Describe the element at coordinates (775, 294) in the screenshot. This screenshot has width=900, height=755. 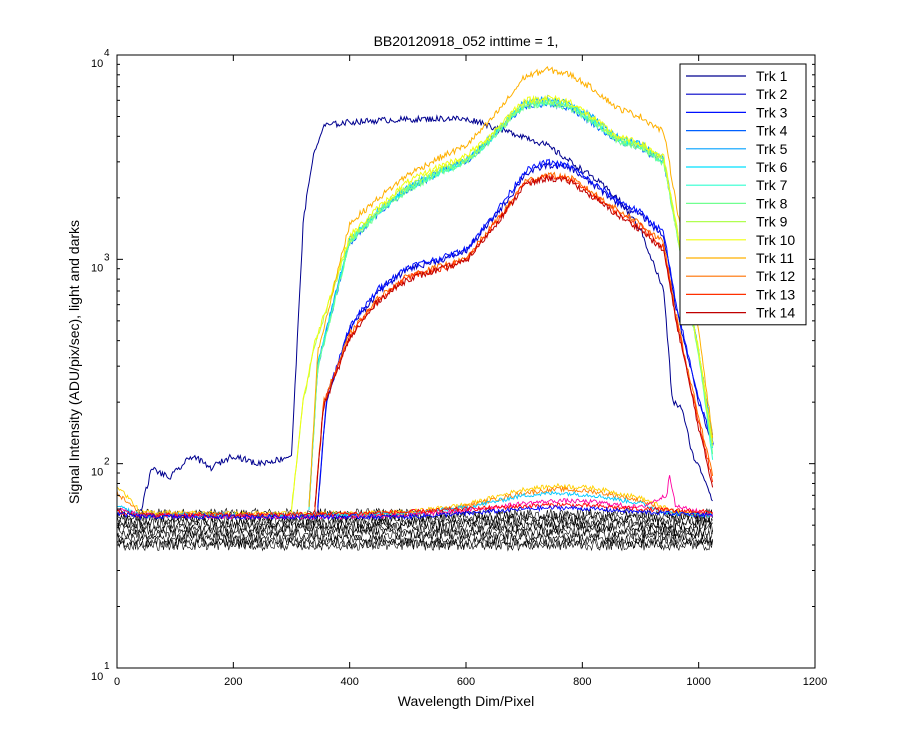
I see `legend-label-trk-13: Trk 13` at that location.